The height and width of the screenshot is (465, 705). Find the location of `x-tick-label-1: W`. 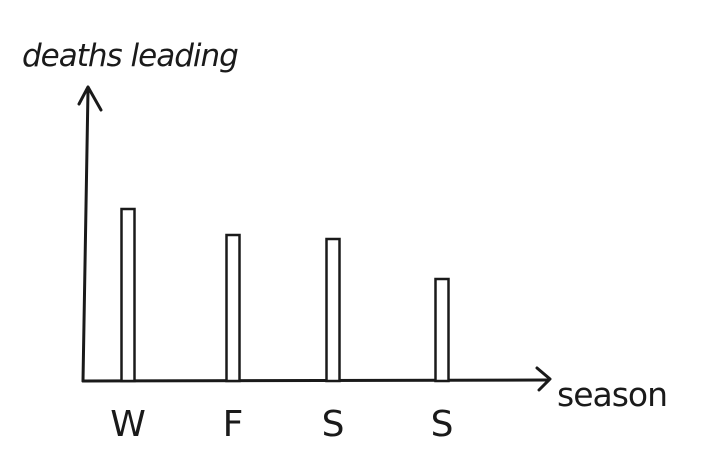

x-tick-label-1: W is located at coordinates (128, 424).